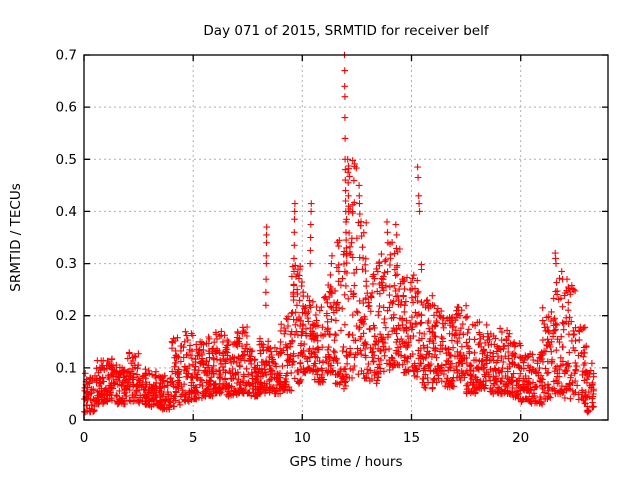  What do you see at coordinates (302, 438) in the screenshot?
I see `x-tick-label: 10` at bounding box center [302, 438].